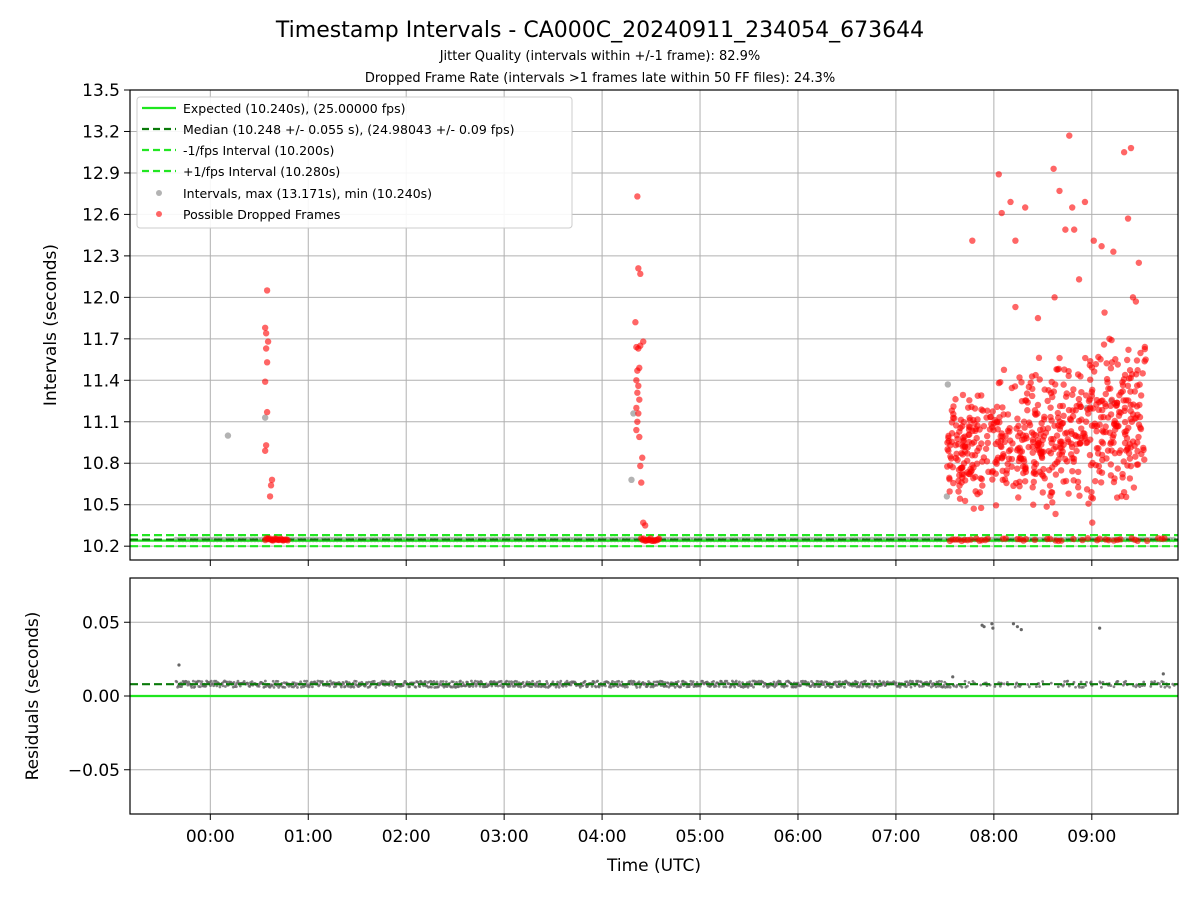 The height and width of the screenshot is (900, 1200). I want to click on residuals-marks, so click(654, 660).